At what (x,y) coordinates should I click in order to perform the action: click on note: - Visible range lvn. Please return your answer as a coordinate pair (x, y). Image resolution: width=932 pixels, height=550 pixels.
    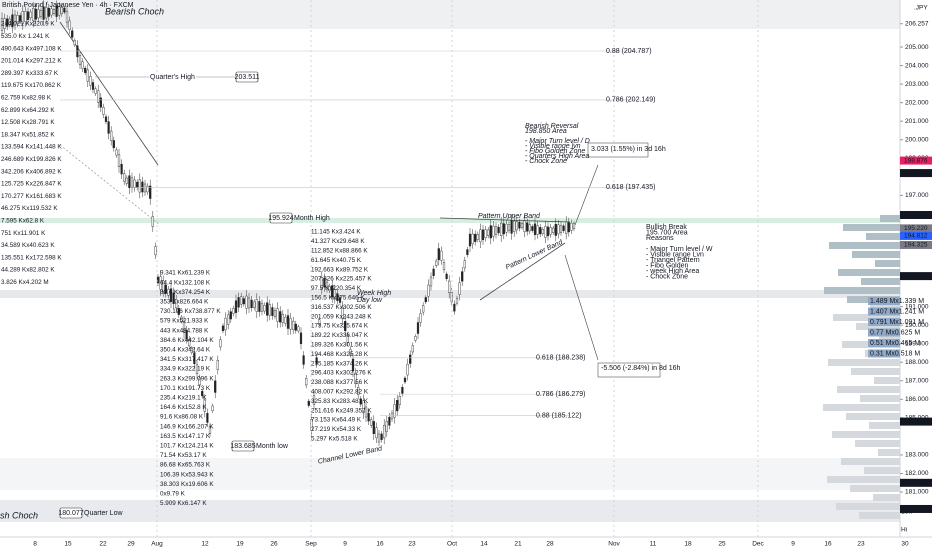
    Looking at the image, I should click on (553, 146).